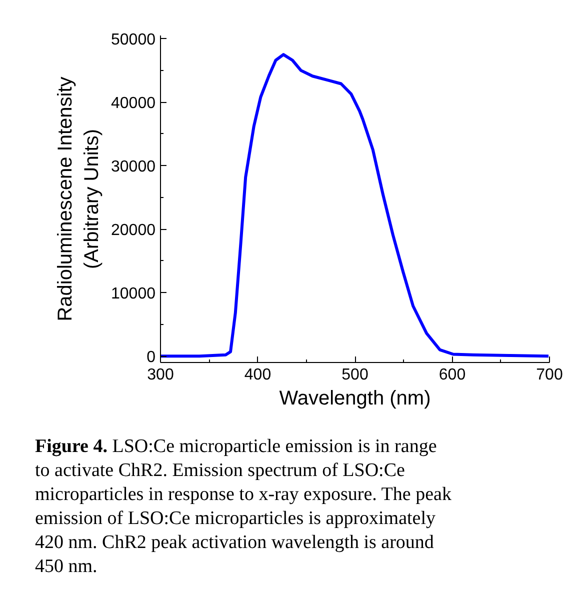  What do you see at coordinates (160, 375) in the screenshot?
I see `x-tick-label: 300` at bounding box center [160, 375].